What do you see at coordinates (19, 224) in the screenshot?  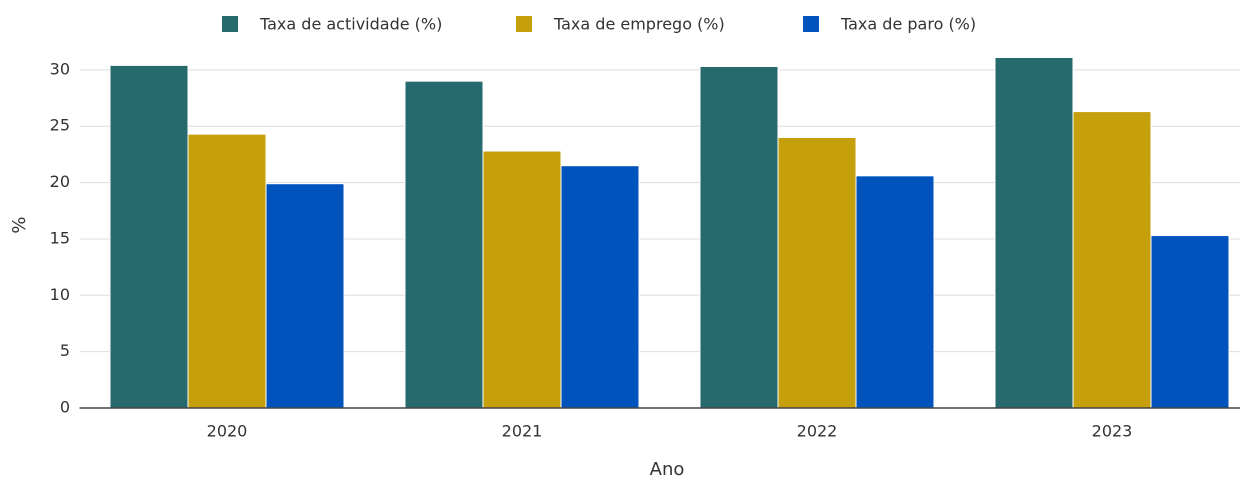 I see `y-axis-label: %` at bounding box center [19, 224].